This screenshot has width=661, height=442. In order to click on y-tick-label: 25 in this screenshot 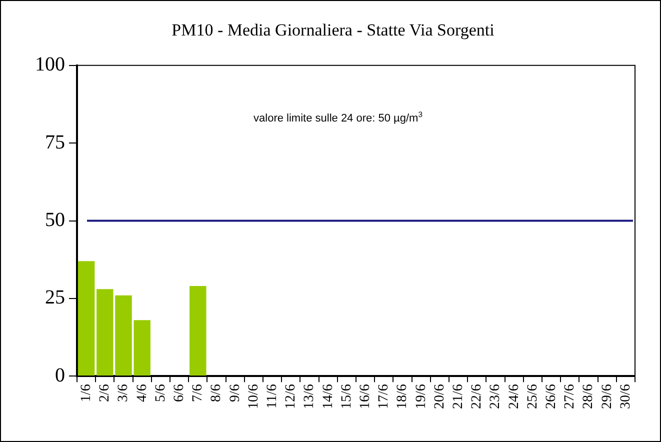, I will do `click(55, 297)`.